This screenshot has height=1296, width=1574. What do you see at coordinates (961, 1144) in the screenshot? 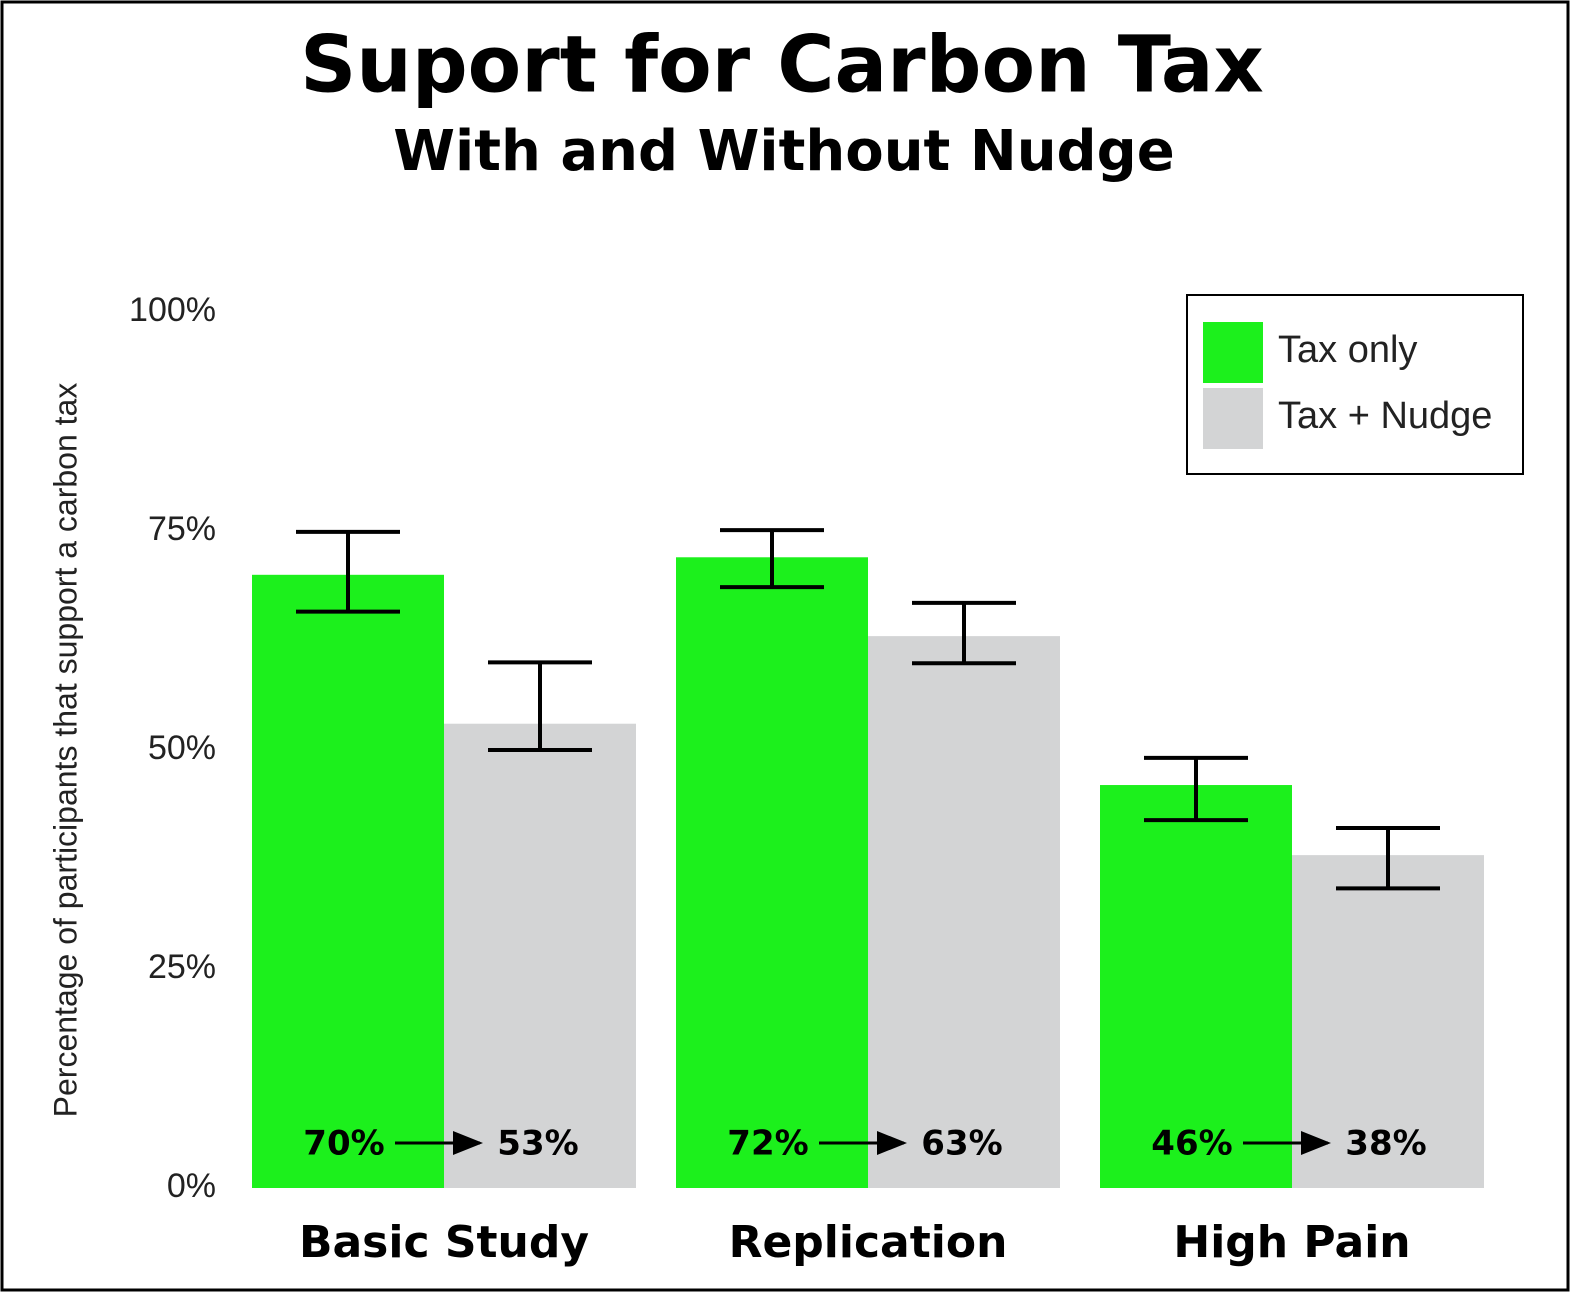
I see `value-label: 63%` at bounding box center [961, 1144].